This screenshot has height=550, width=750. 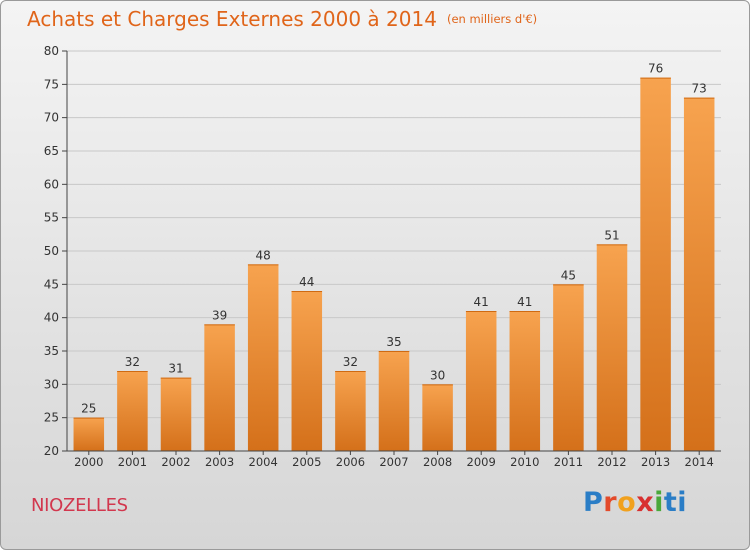 I want to click on data-label: 76, so click(x=655, y=69).